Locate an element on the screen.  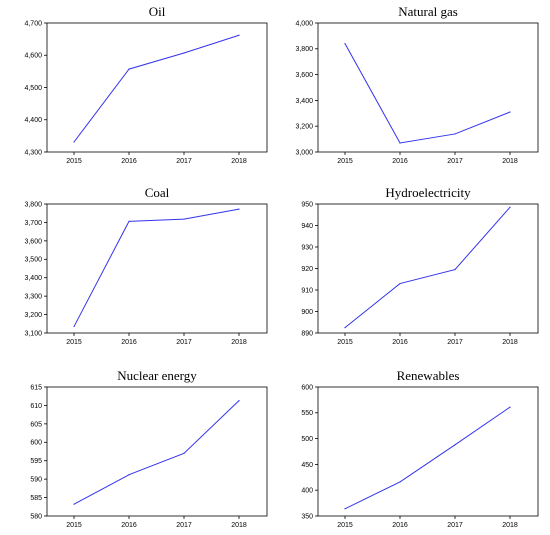
y-tick-label: 3,300 is located at coordinates (33, 297).